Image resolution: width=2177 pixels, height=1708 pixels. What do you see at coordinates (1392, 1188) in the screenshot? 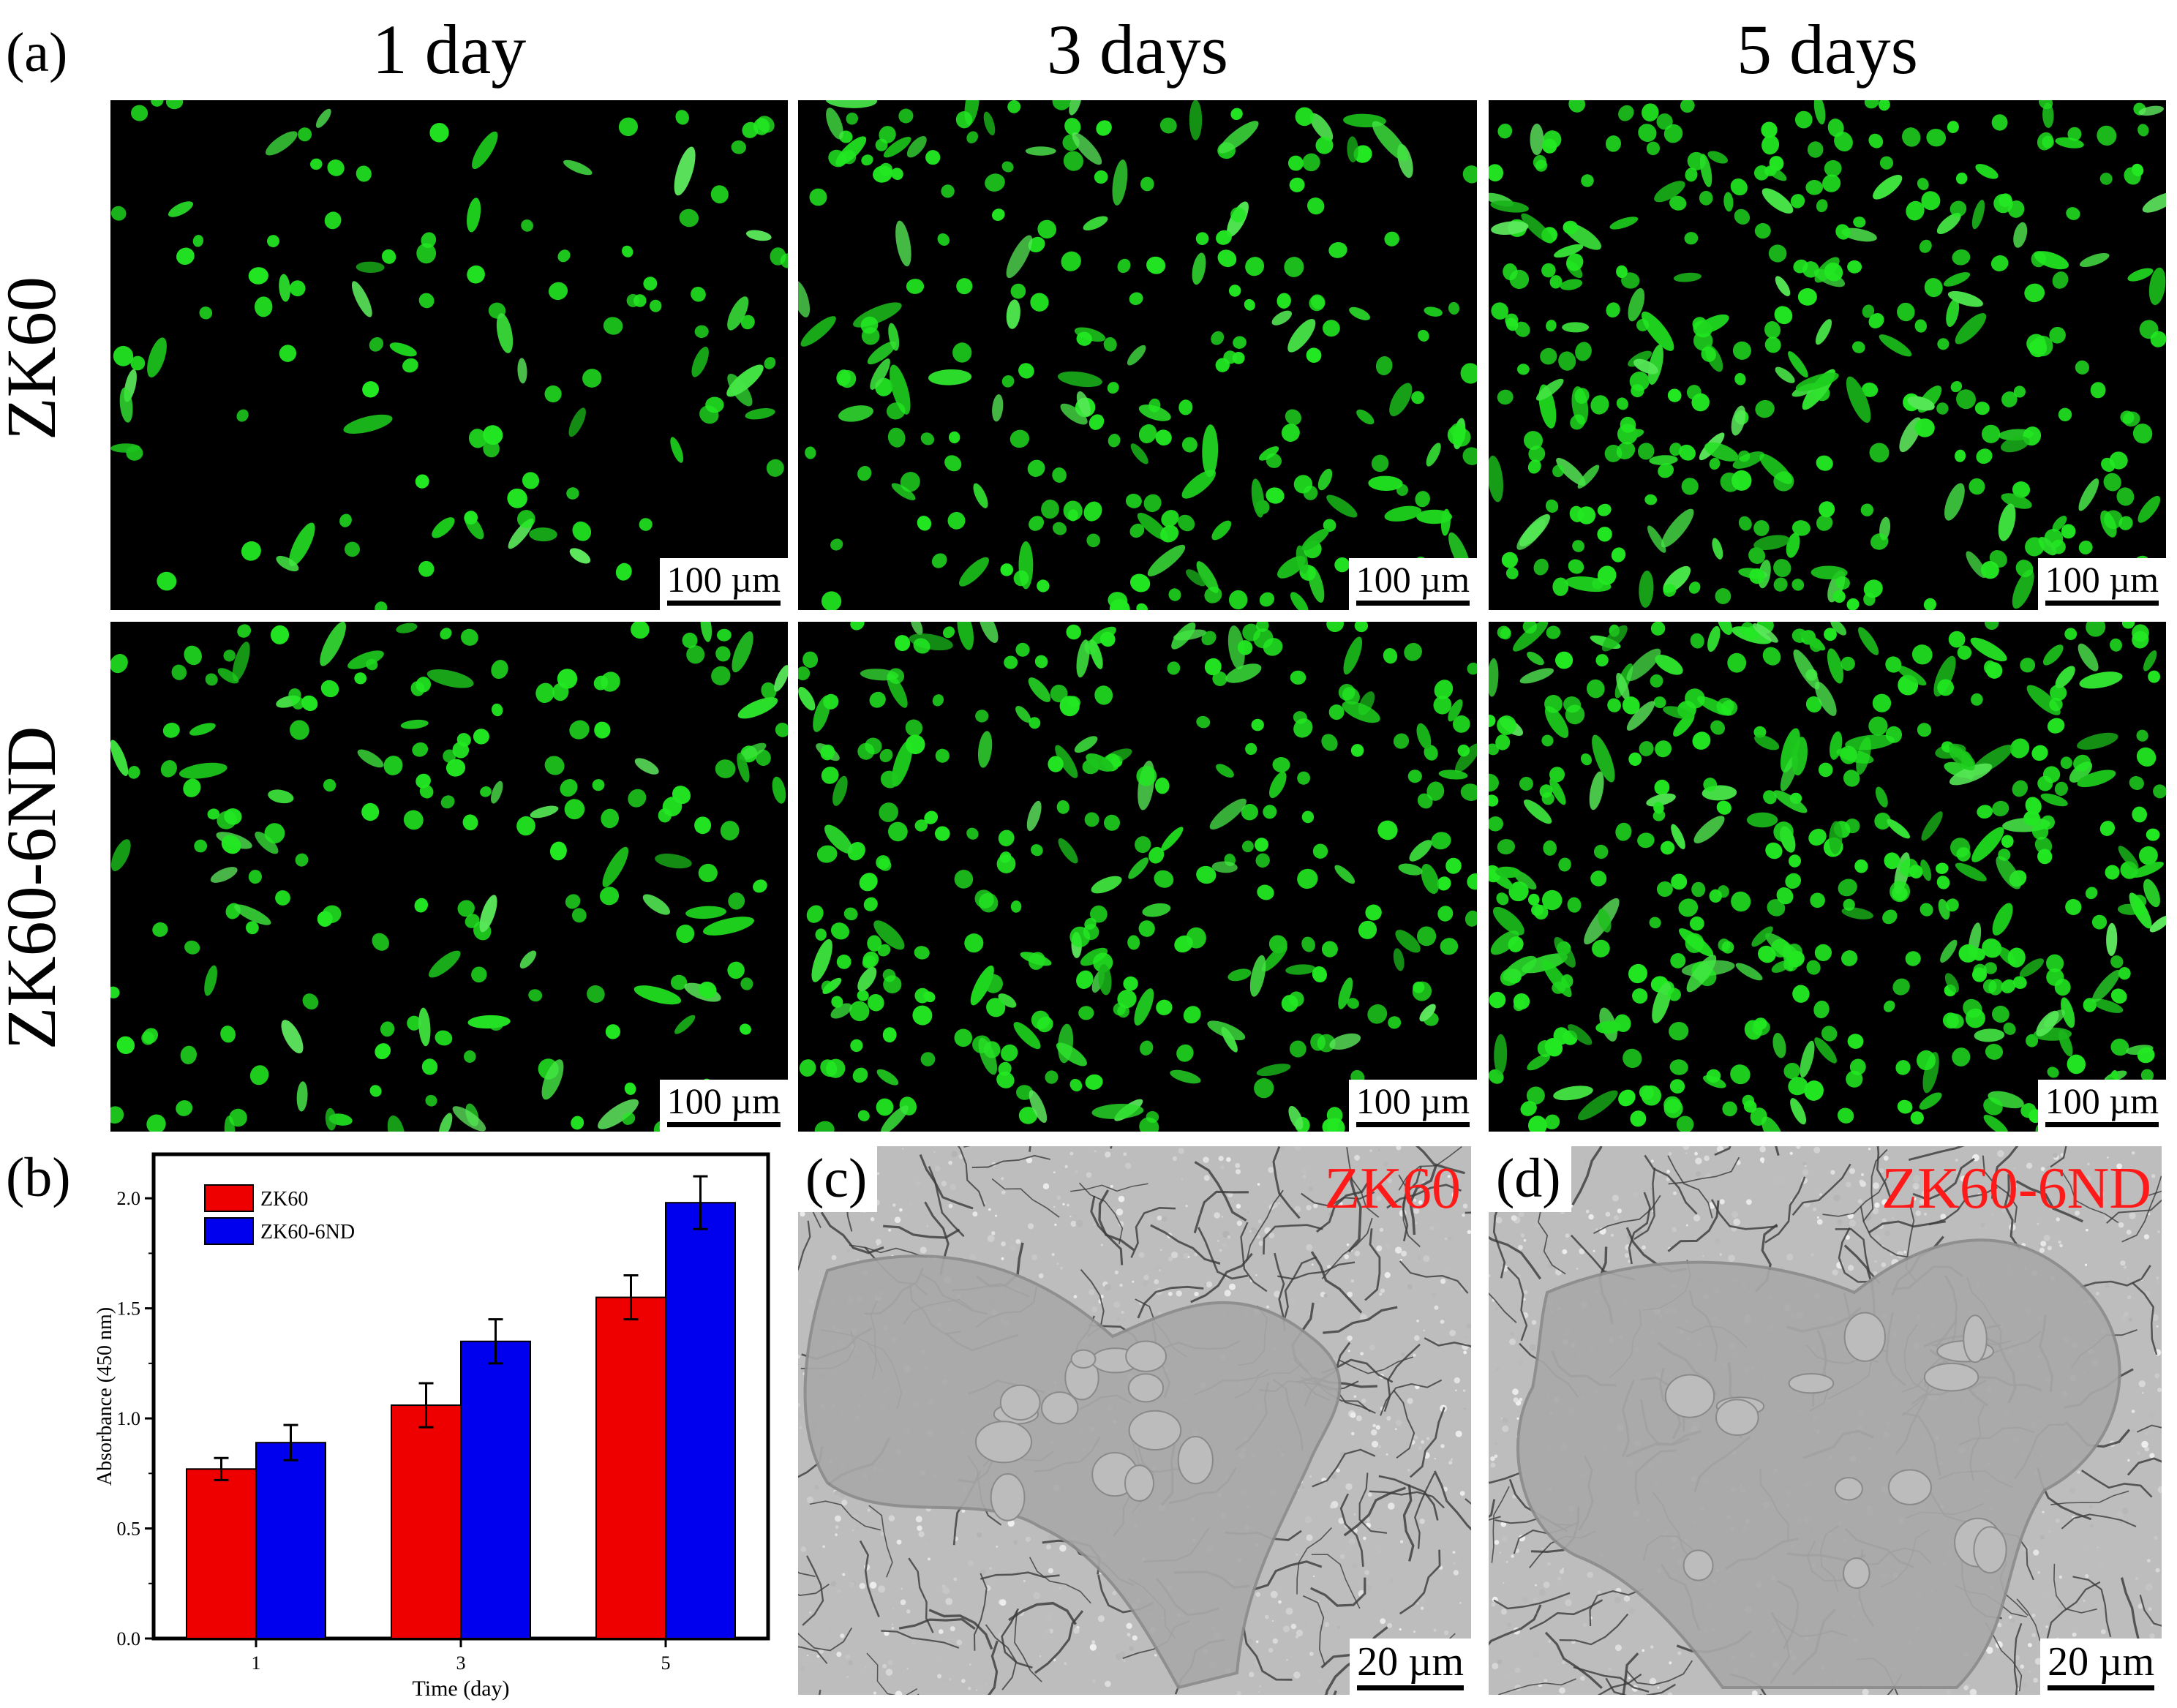
I see `sem-material-label: ZK60` at bounding box center [1392, 1188].